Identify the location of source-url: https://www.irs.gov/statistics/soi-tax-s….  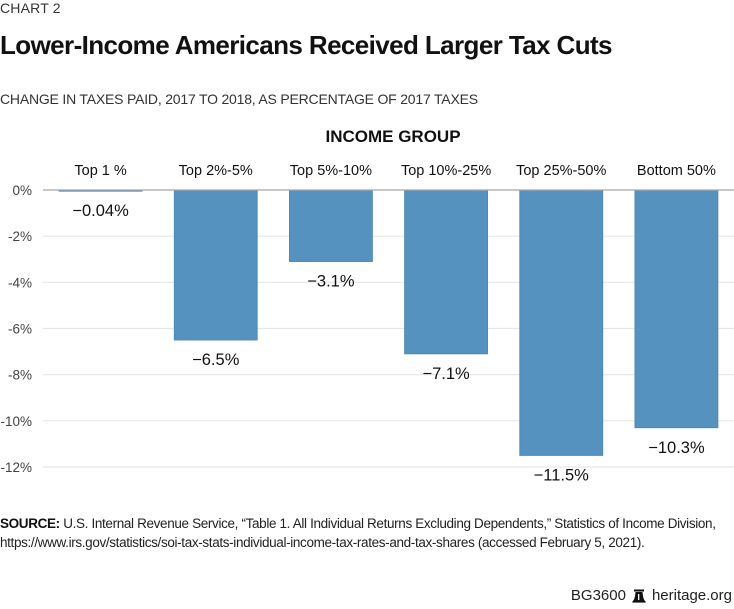
(322, 542).